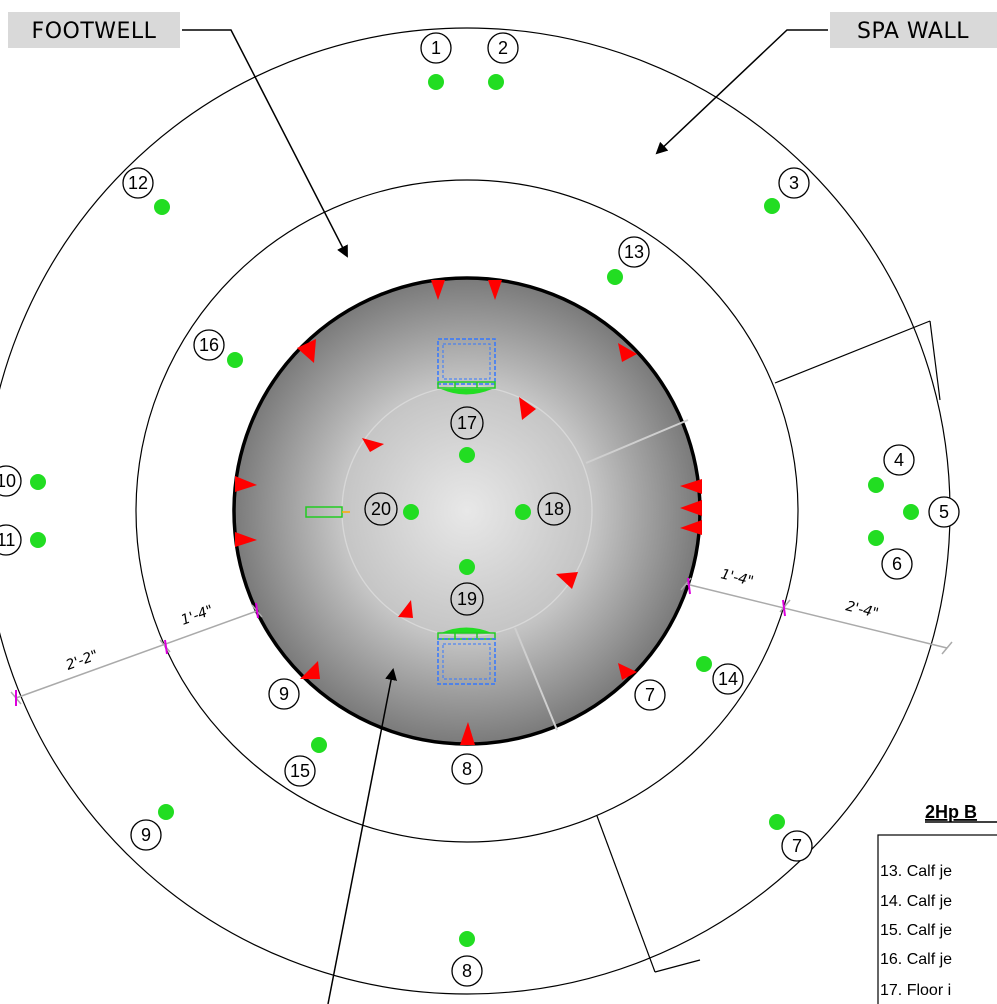 The image size is (997, 1004). What do you see at coordinates (523, 512) in the screenshot?
I see `jet-18-dot` at bounding box center [523, 512].